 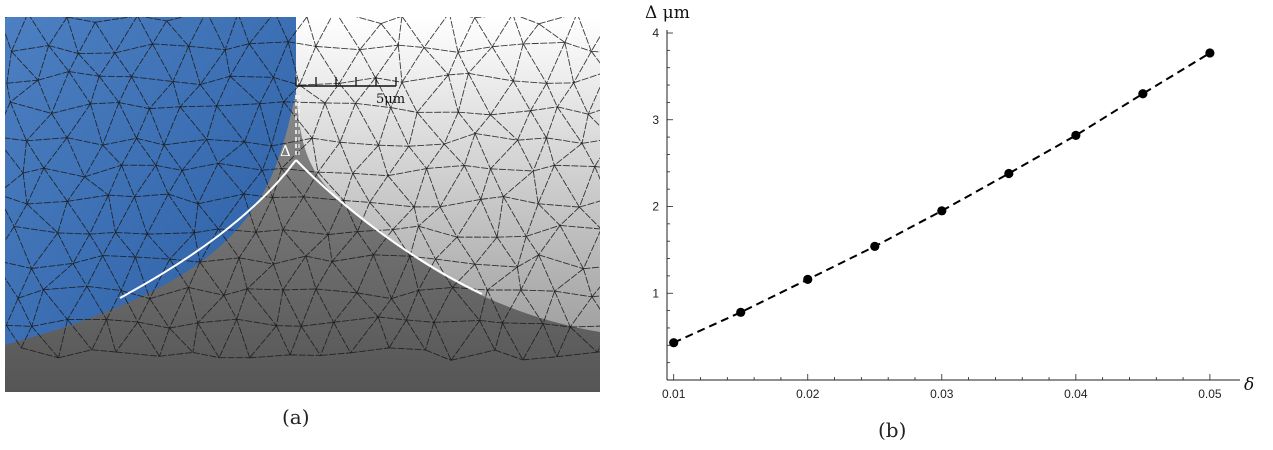 What do you see at coordinates (1076, 394) in the screenshot?
I see `x-tick-label: 0.04` at bounding box center [1076, 394].